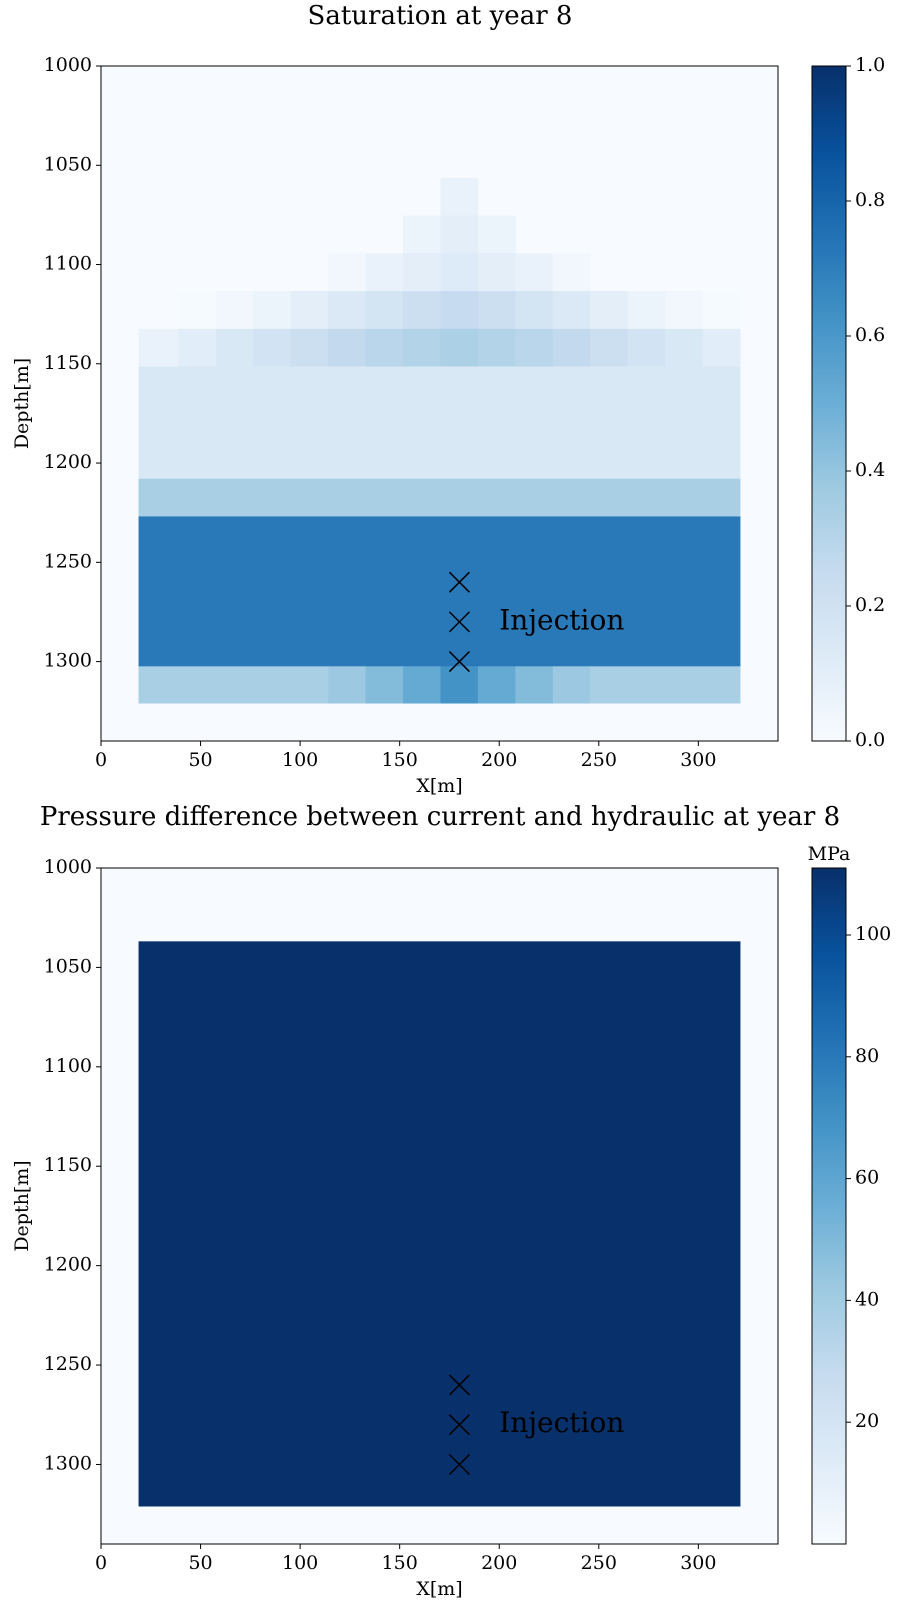  Describe the element at coordinates (870, 605) in the screenshot. I see `colorbar-tick-label: 0.2` at that location.